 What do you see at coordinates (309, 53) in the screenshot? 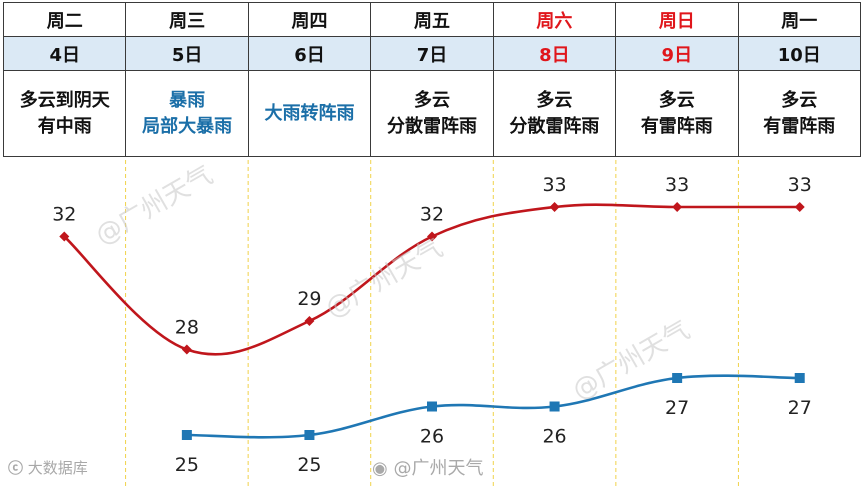
I see `date-cell: 6日` at bounding box center [309, 53].